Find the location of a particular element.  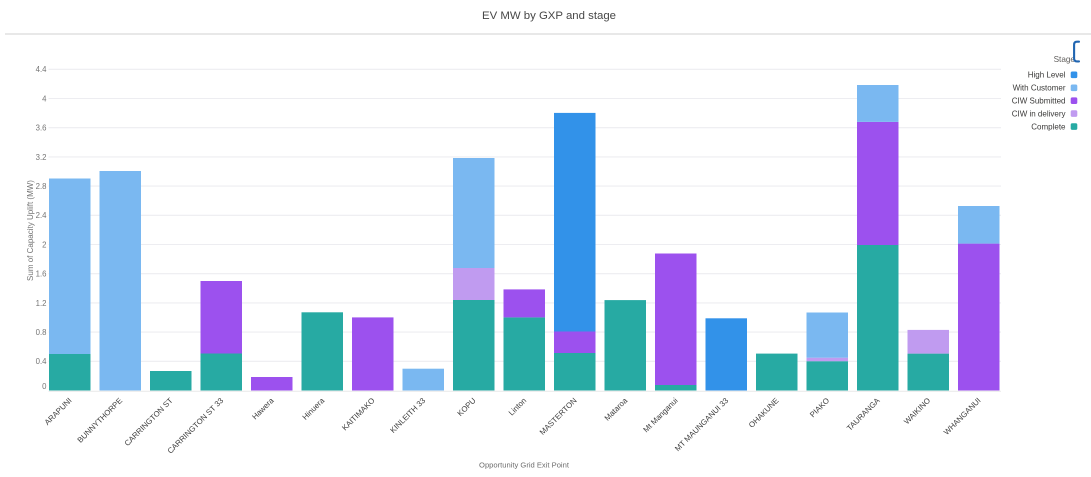

svg-text: 4 is located at coordinates (44, 98).